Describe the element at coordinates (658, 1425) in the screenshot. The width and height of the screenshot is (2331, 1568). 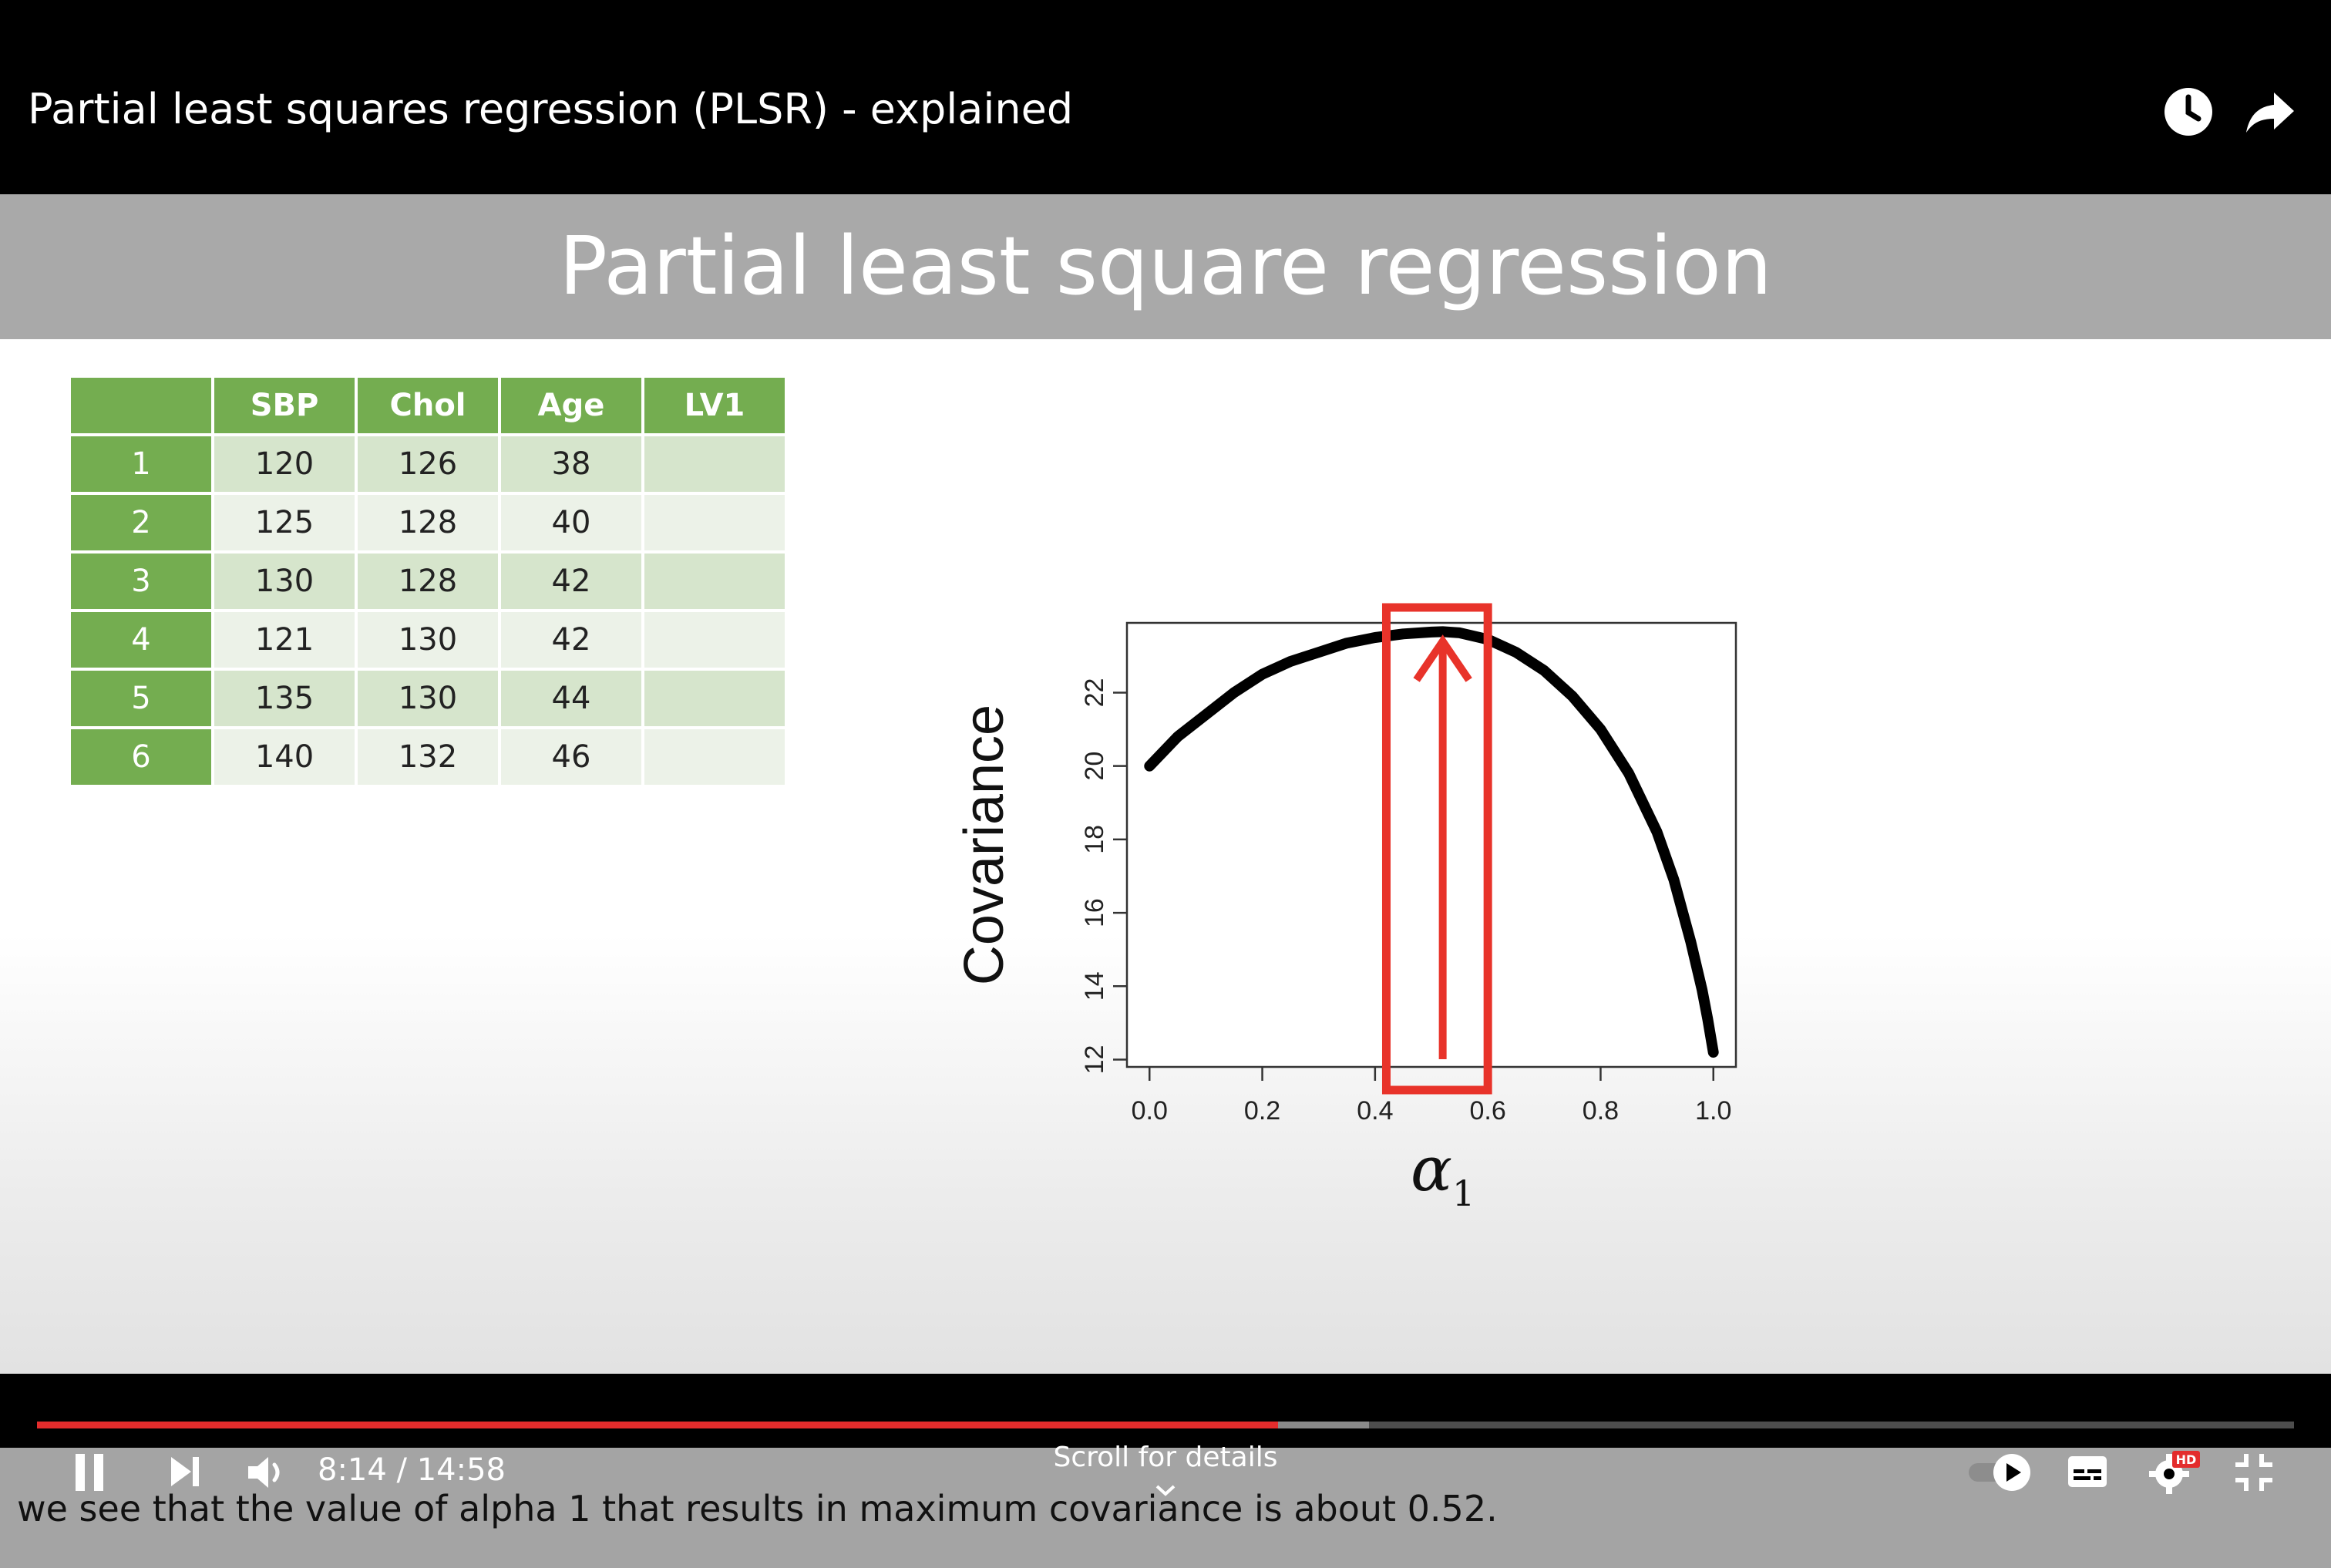
I see `progress-played` at that location.